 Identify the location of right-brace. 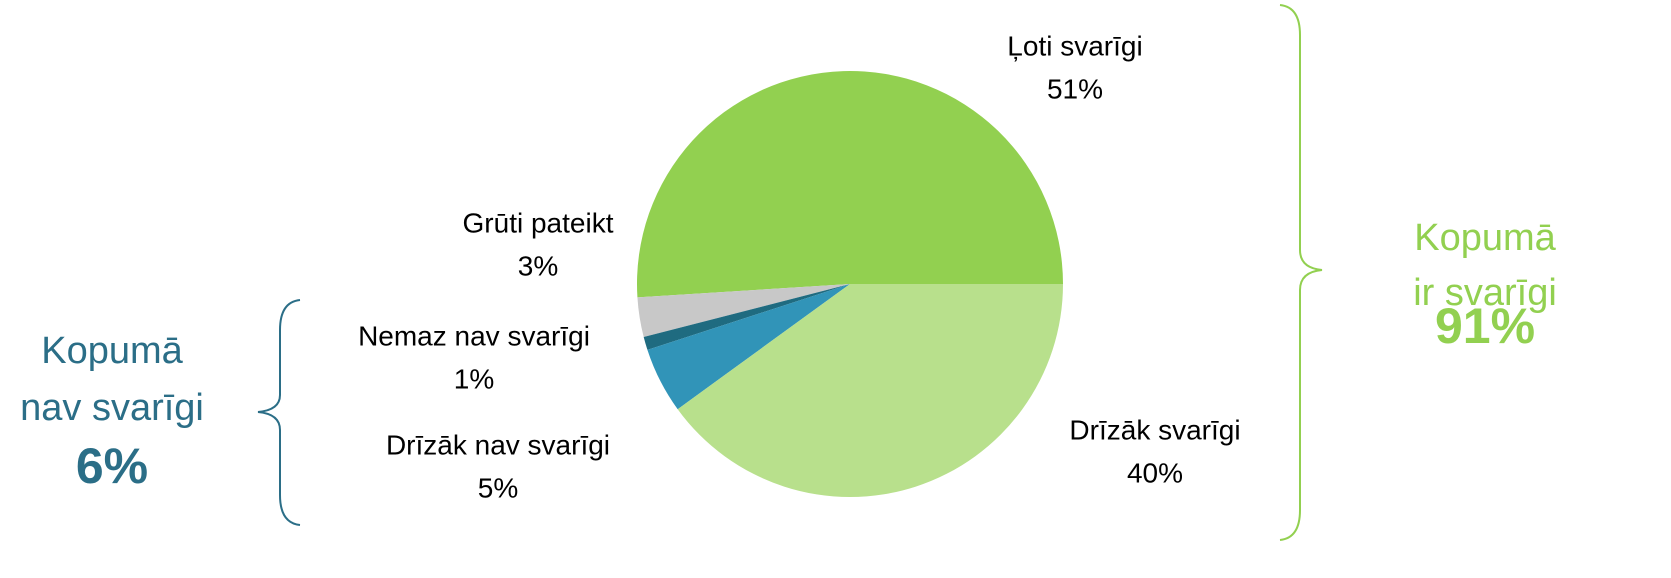
(1301, 272).